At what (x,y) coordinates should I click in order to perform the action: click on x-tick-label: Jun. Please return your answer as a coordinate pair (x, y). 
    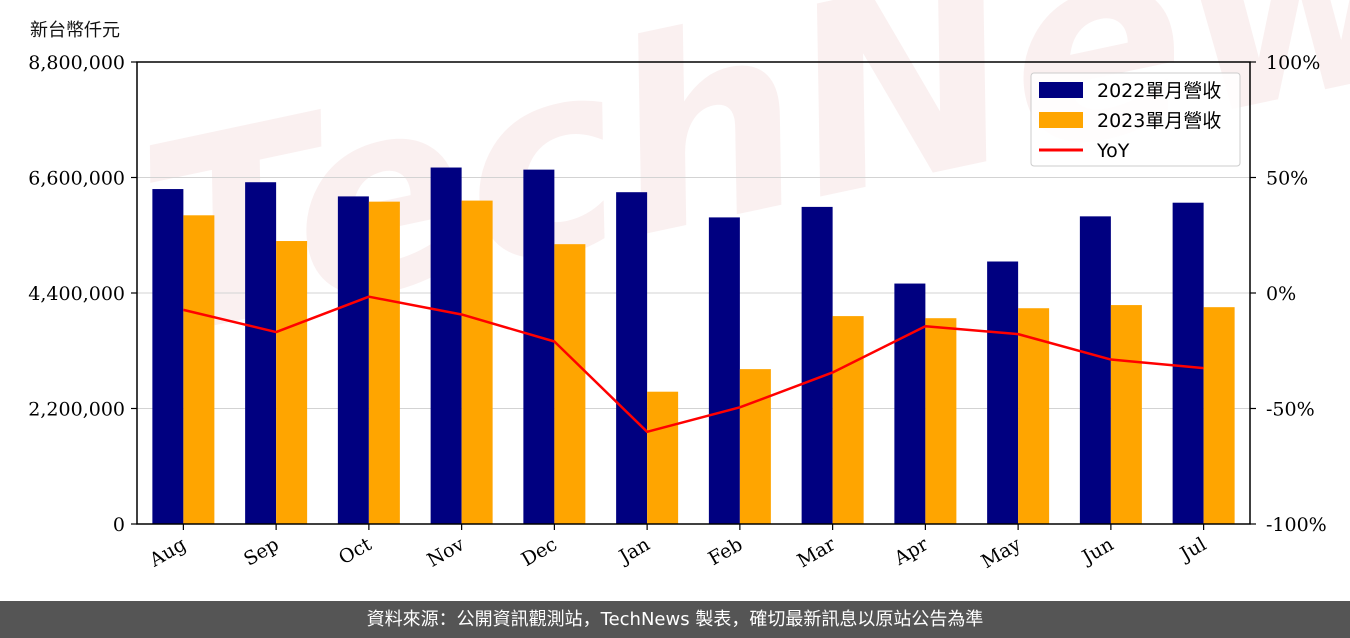
    Looking at the image, I should click on (1097, 551).